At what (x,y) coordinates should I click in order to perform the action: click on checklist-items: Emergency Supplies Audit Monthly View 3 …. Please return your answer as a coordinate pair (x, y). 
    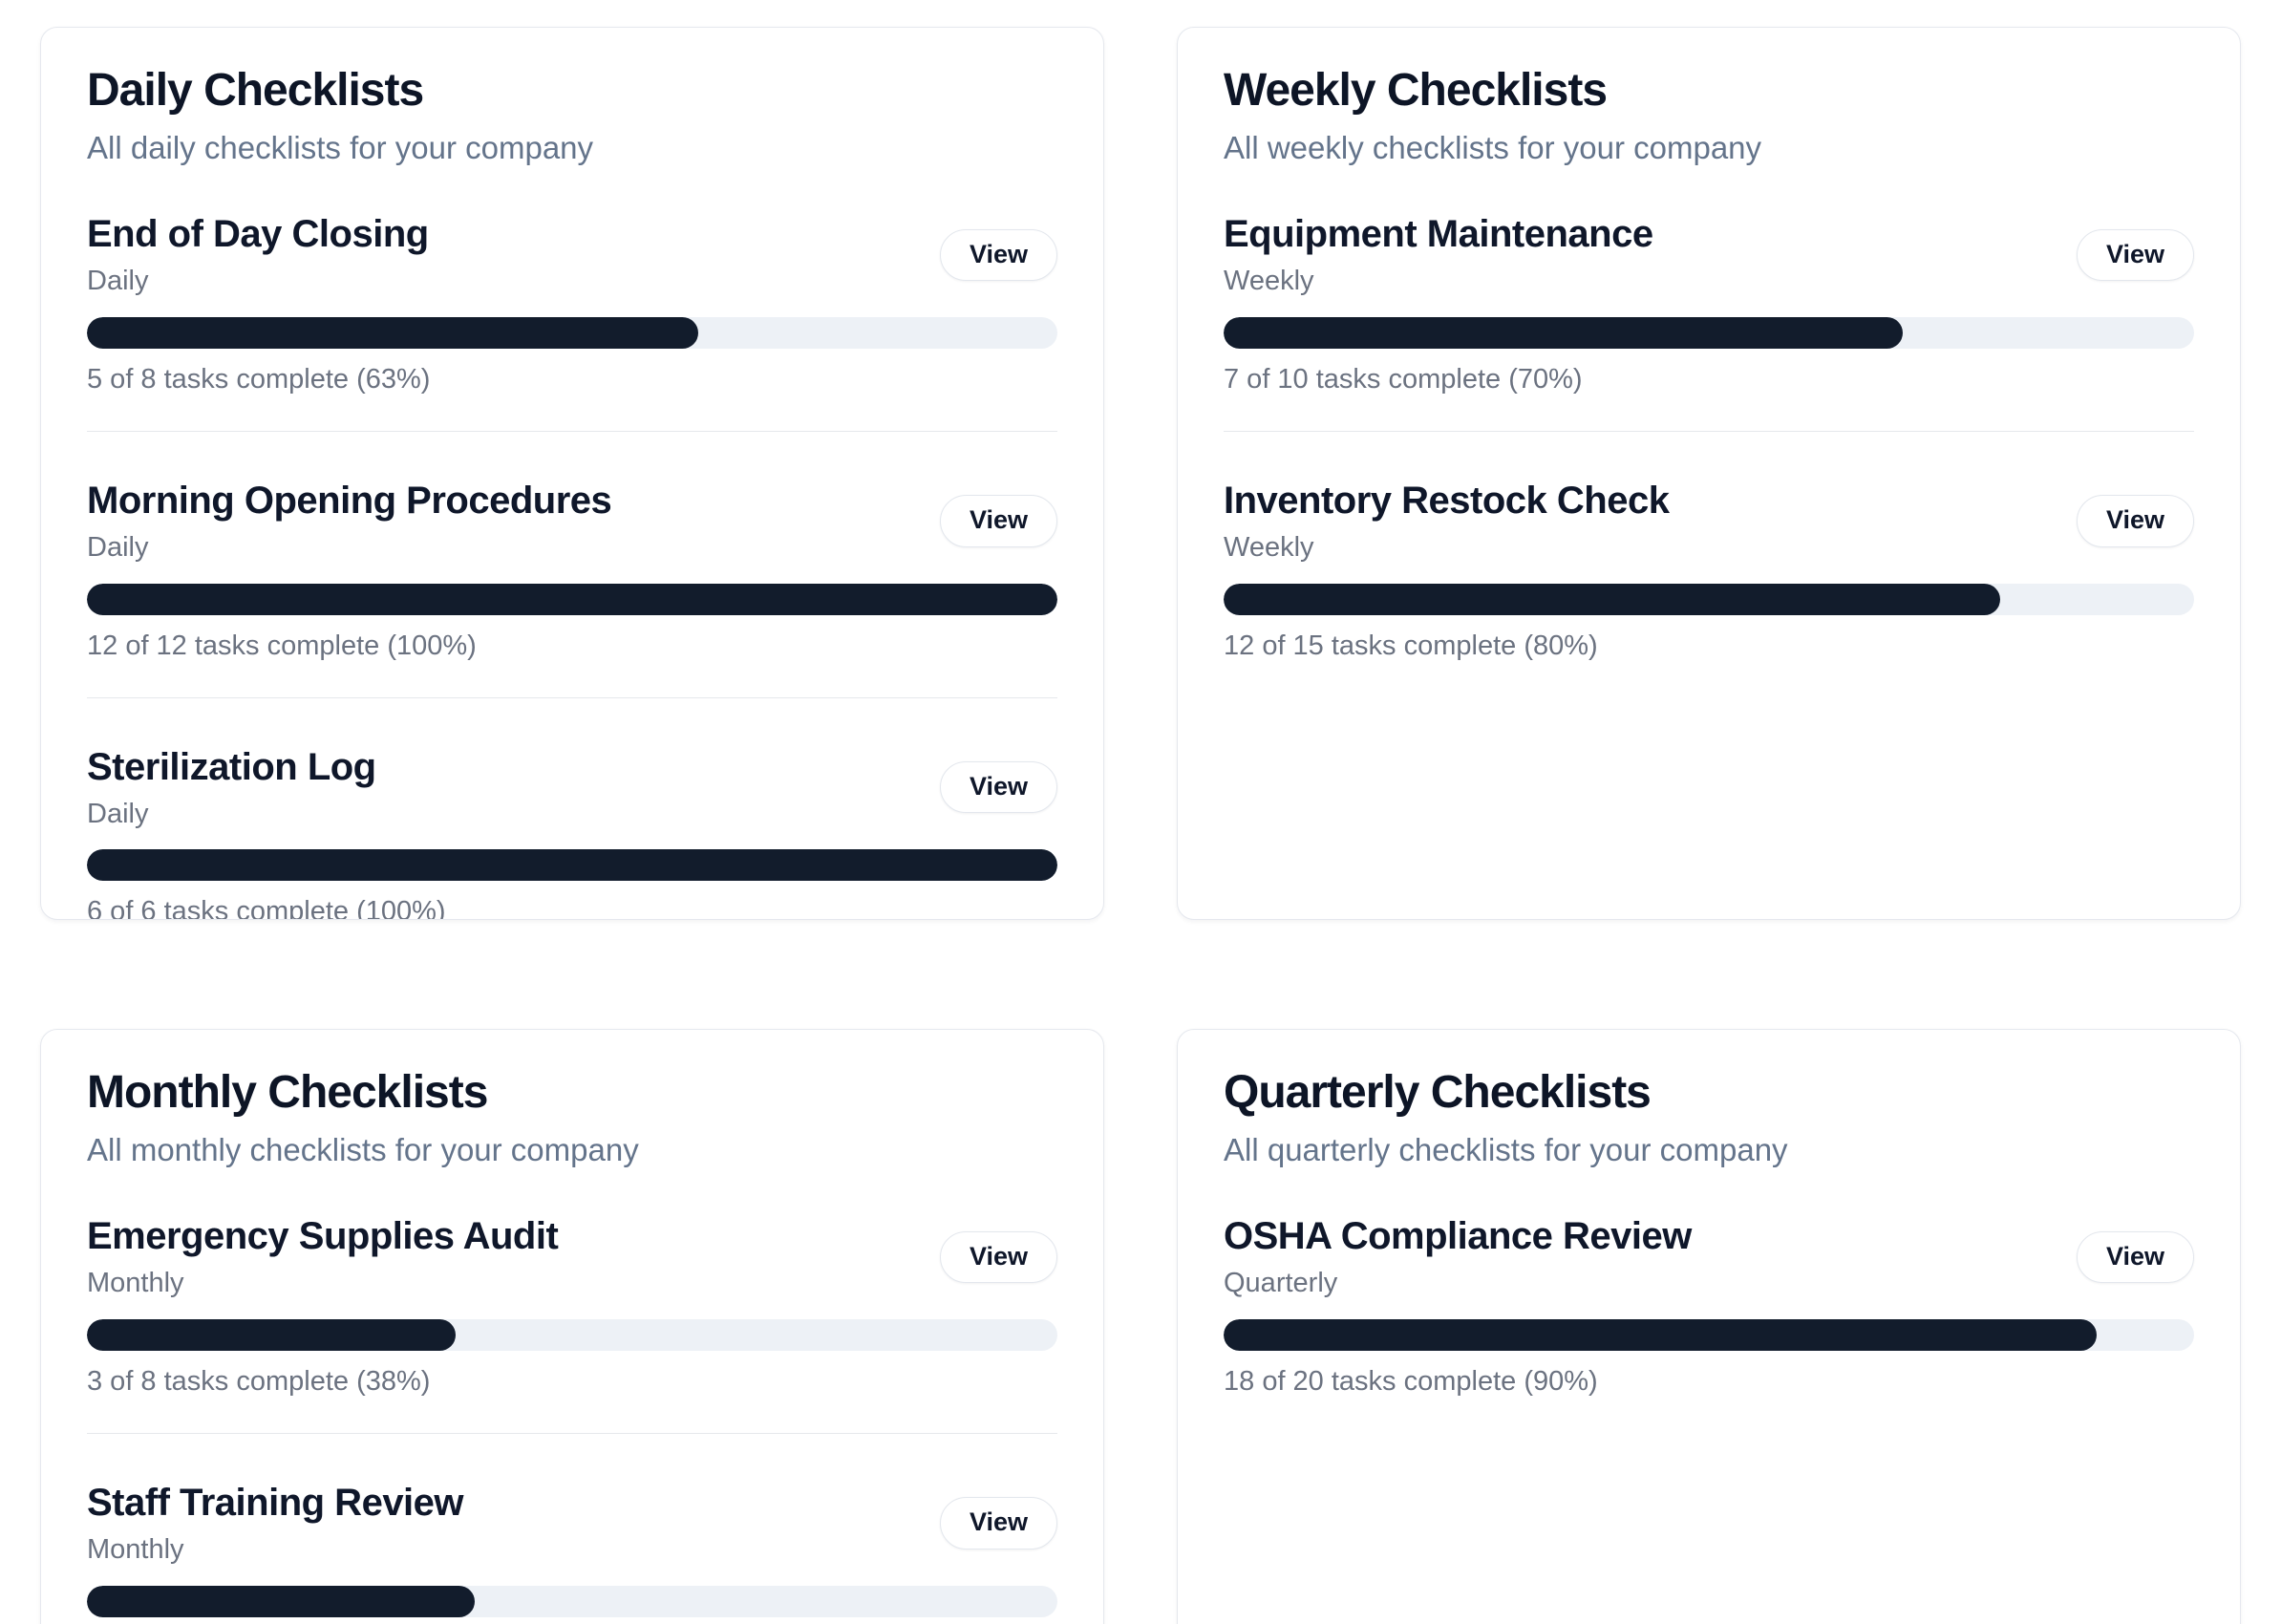
    Looking at the image, I should click on (572, 1419).